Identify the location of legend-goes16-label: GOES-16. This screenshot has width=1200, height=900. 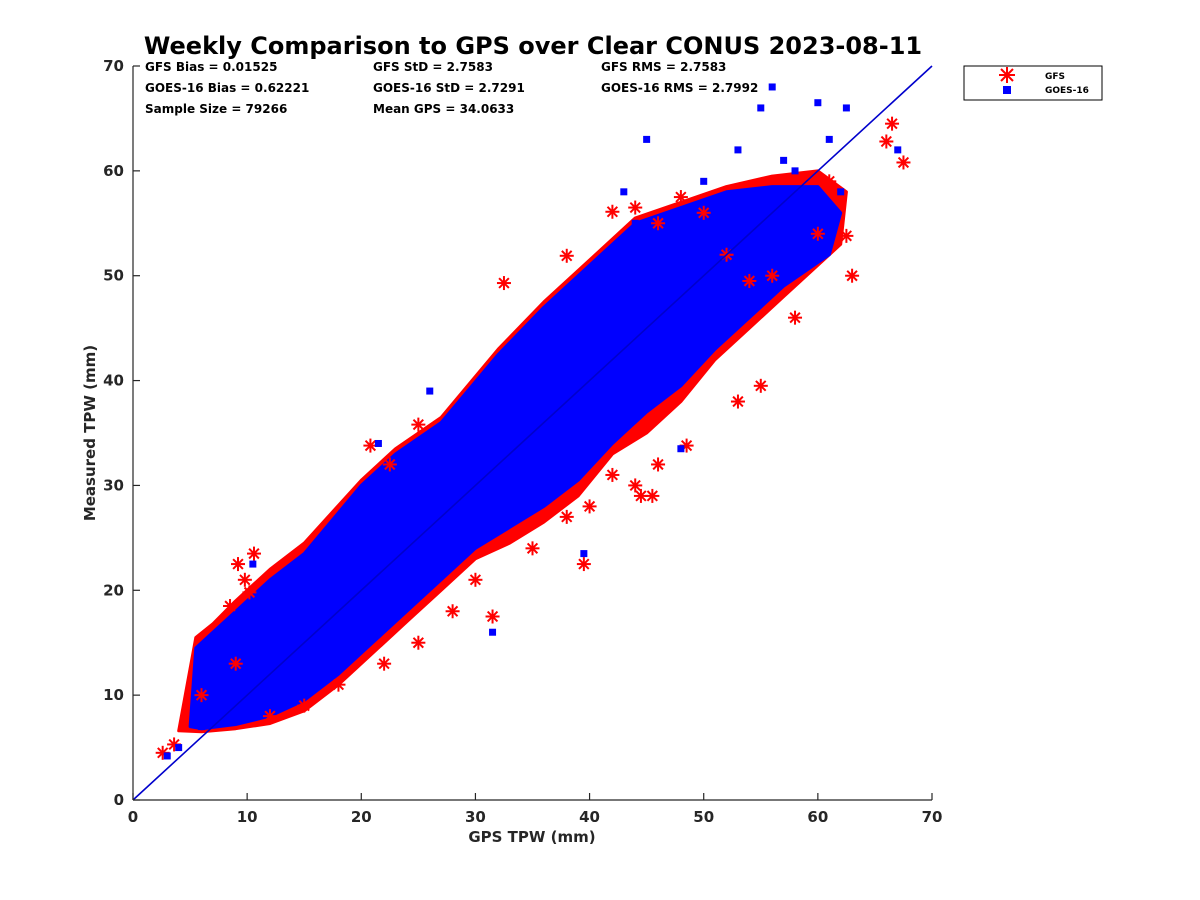
(1067, 91).